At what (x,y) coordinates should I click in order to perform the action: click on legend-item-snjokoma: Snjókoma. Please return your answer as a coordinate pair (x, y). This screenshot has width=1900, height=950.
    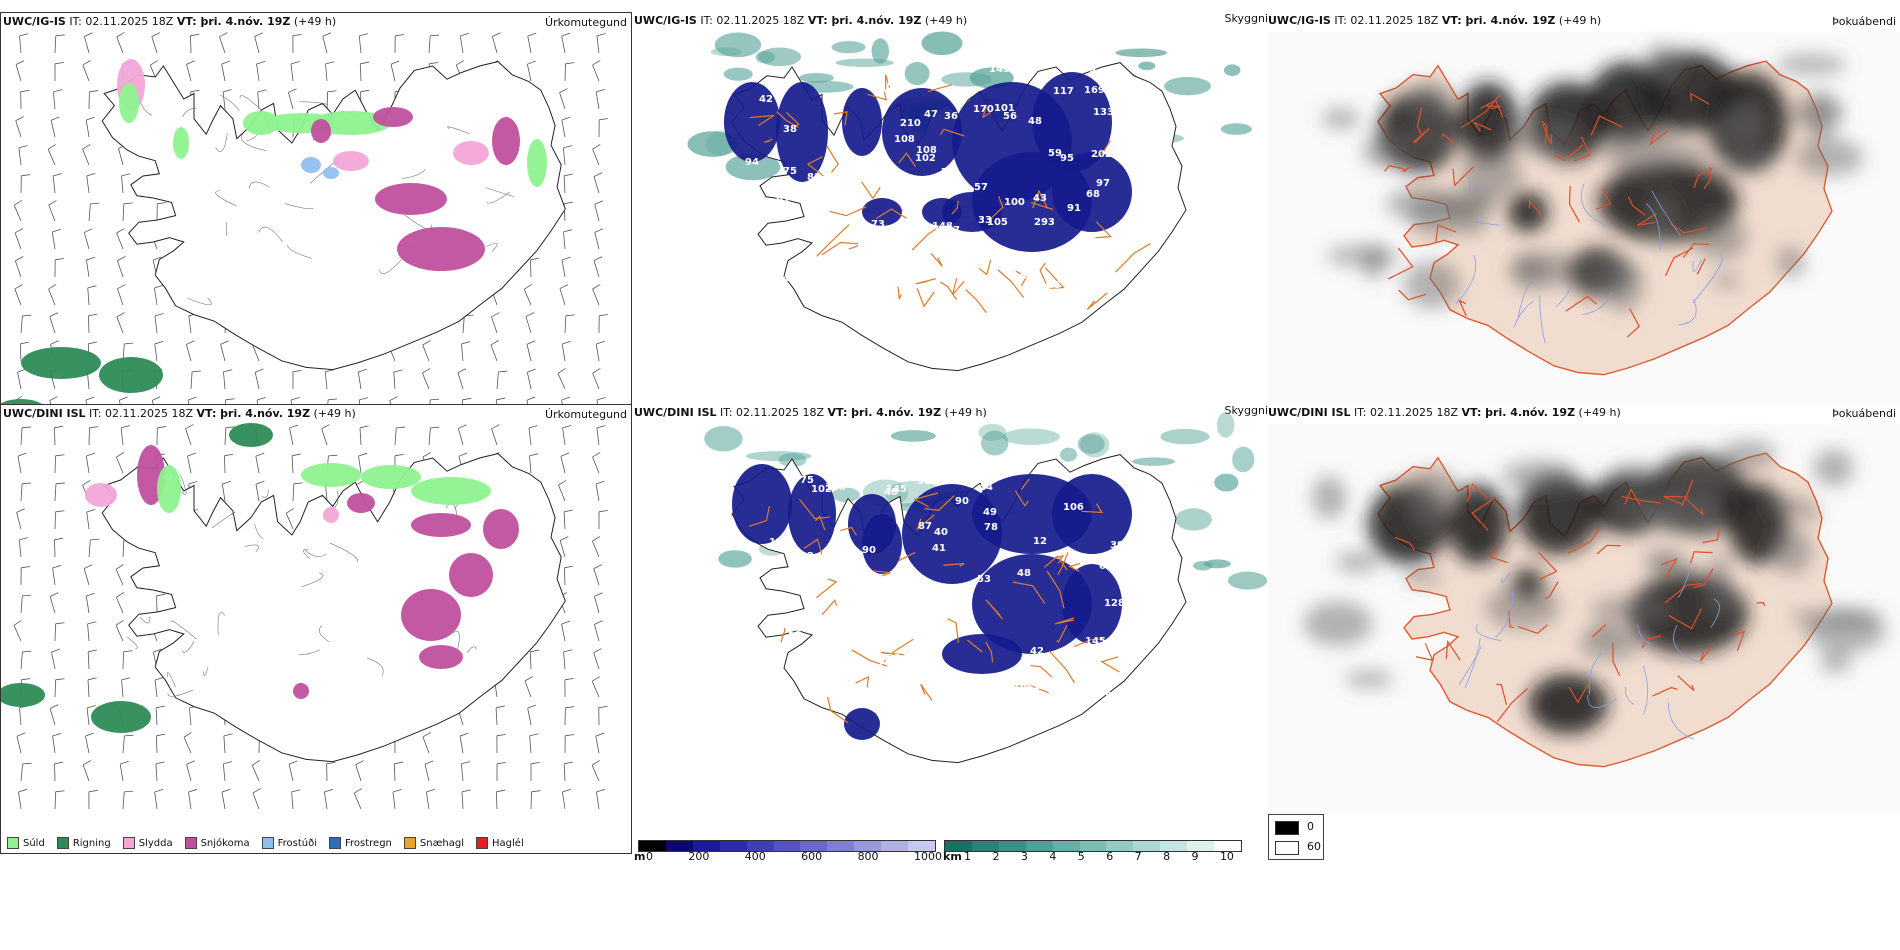
    Looking at the image, I should click on (217, 843).